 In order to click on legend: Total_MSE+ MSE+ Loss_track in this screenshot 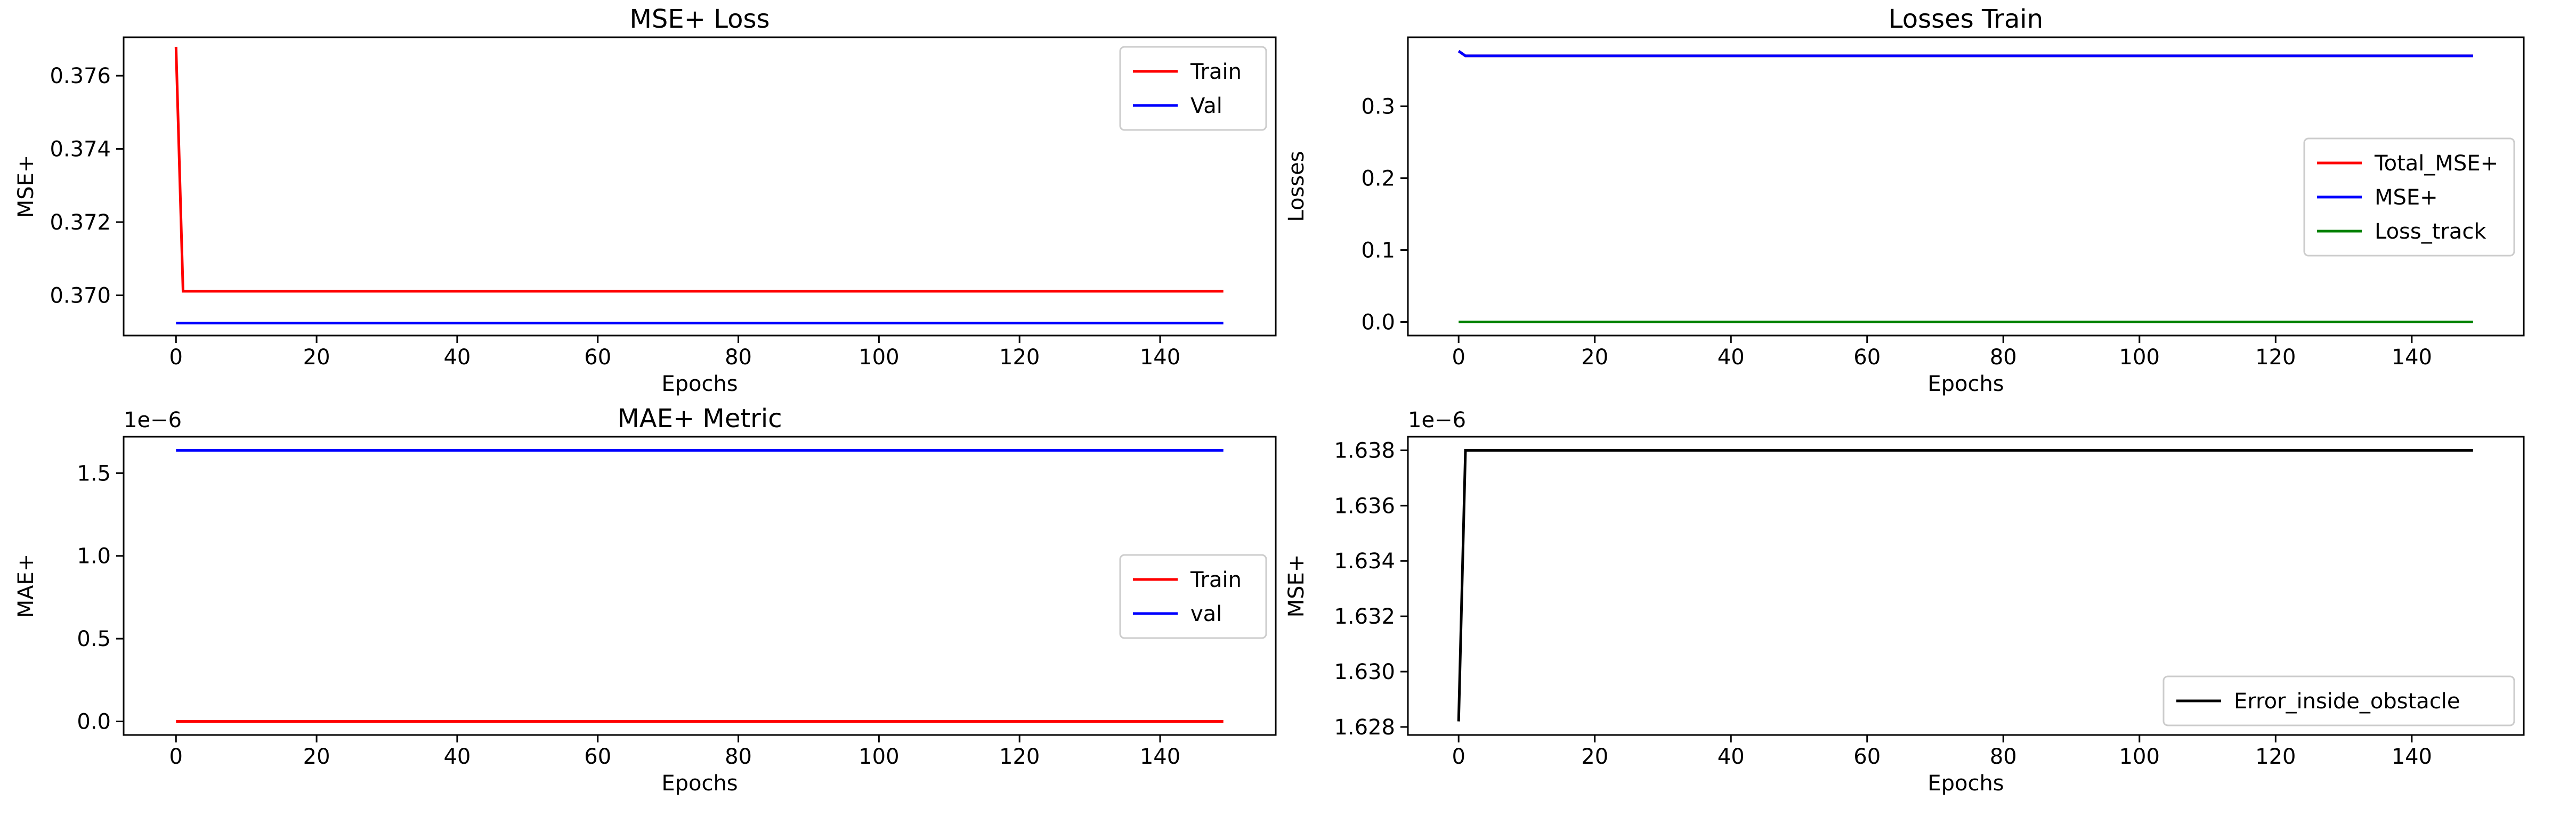, I will do `click(2409, 197)`.